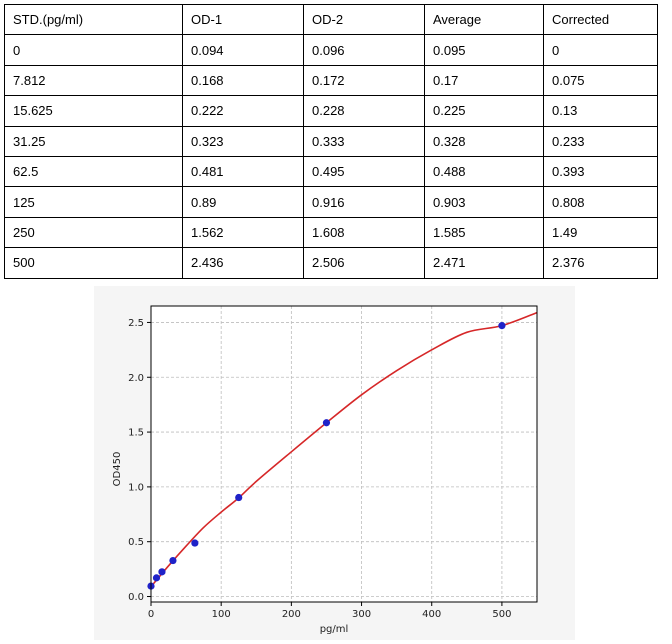  What do you see at coordinates (484, 141) in the screenshot?
I see `cell-average: 0.328` at bounding box center [484, 141].